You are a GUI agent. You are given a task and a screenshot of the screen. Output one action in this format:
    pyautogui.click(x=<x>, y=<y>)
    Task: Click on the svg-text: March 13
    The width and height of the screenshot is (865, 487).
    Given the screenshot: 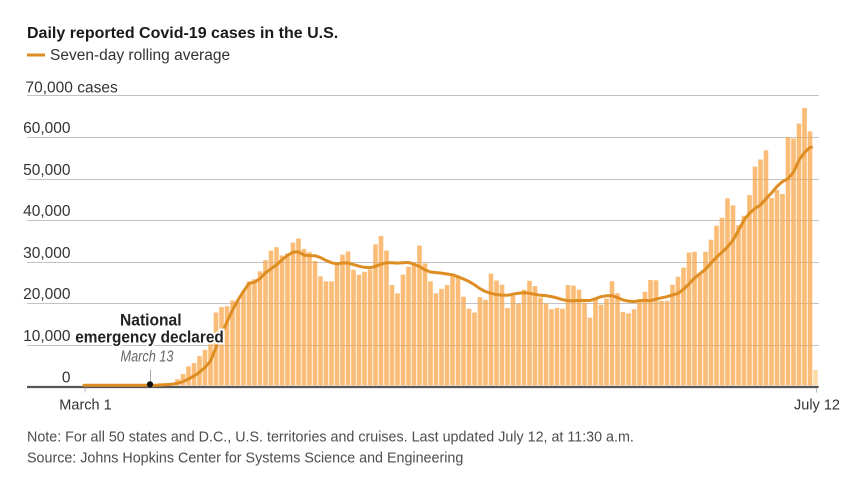 What is the action you would take?
    pyautogui.click(x=147, y=356)
    